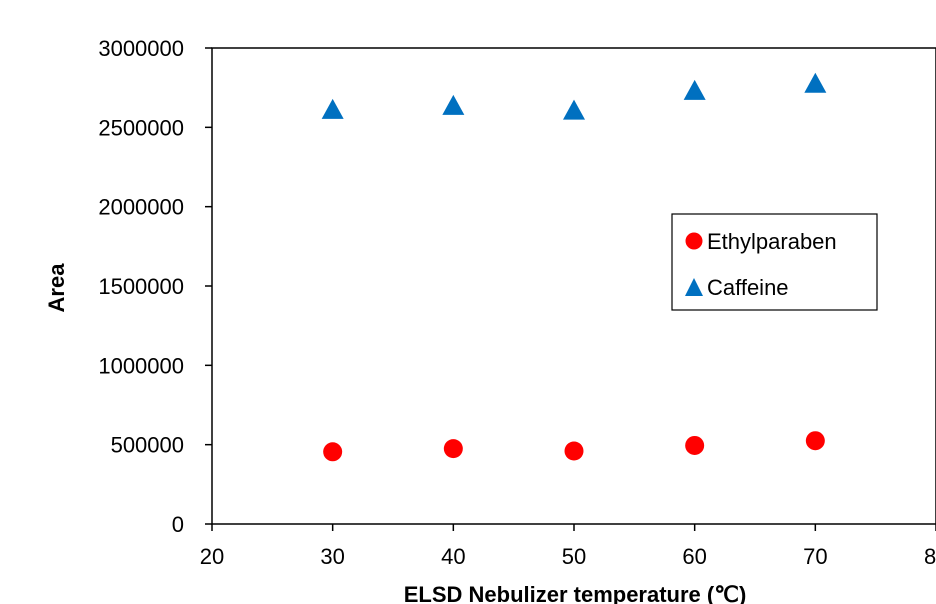  Describe the element at coordinates (56, 288) in the screenshot. I see `y-axis-title: Area` at that location.